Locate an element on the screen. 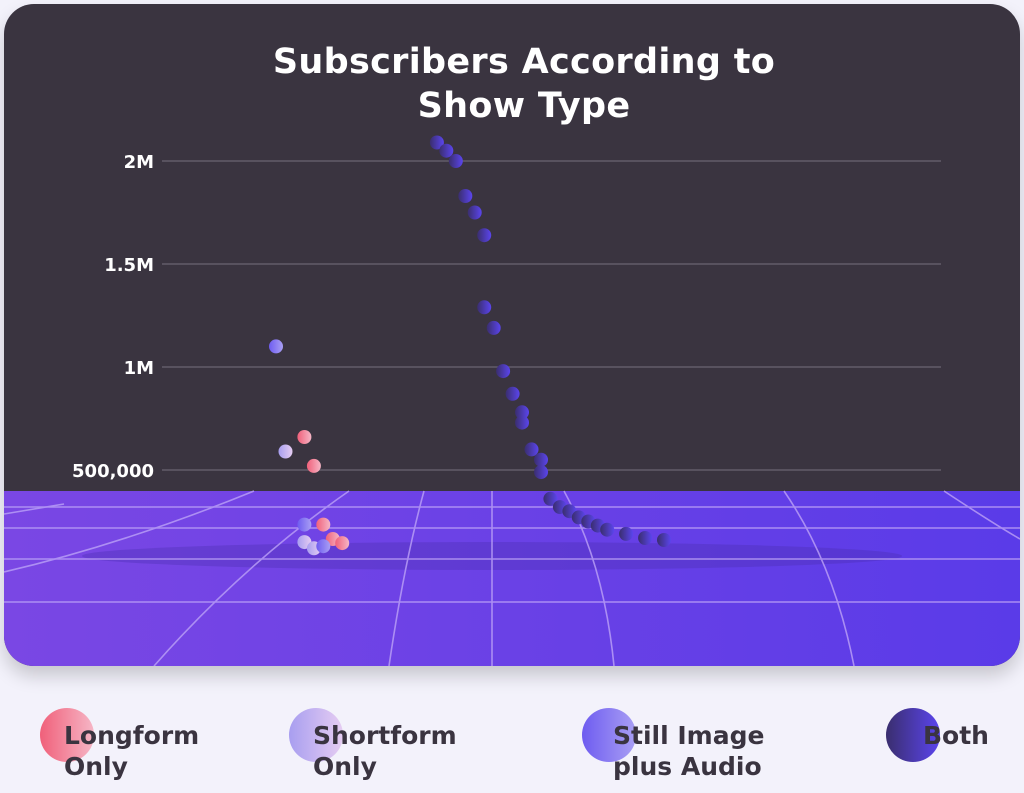 The height and width of the screenshot is (793, 1024). legend-label-still-image: Still Image plus Audio is located at coordinates (688, 751).